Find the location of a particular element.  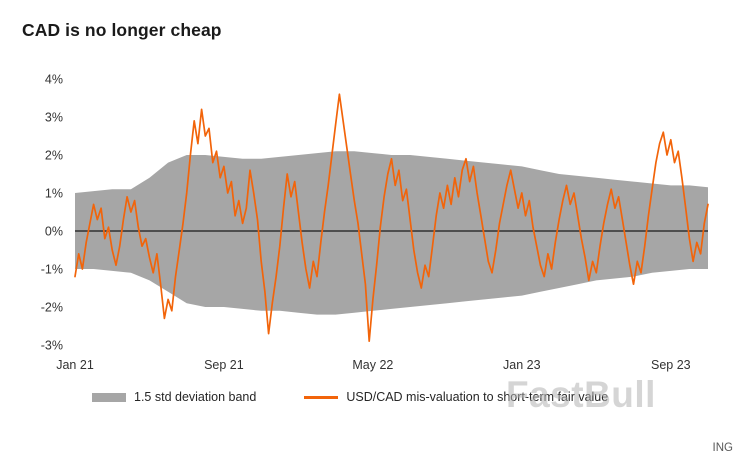

legend-band-label: 1.5 std deviation band is located at coordinates (195, 397).